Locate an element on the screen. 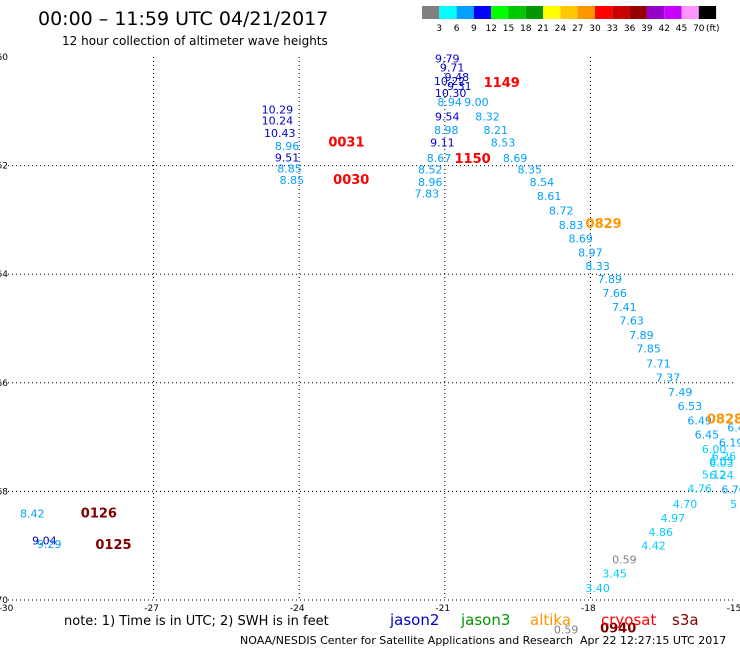 Image resolution: width=740 pixels, height=650 pixels. swh-value-label: 8.35 is located at coordinates (529, 170).